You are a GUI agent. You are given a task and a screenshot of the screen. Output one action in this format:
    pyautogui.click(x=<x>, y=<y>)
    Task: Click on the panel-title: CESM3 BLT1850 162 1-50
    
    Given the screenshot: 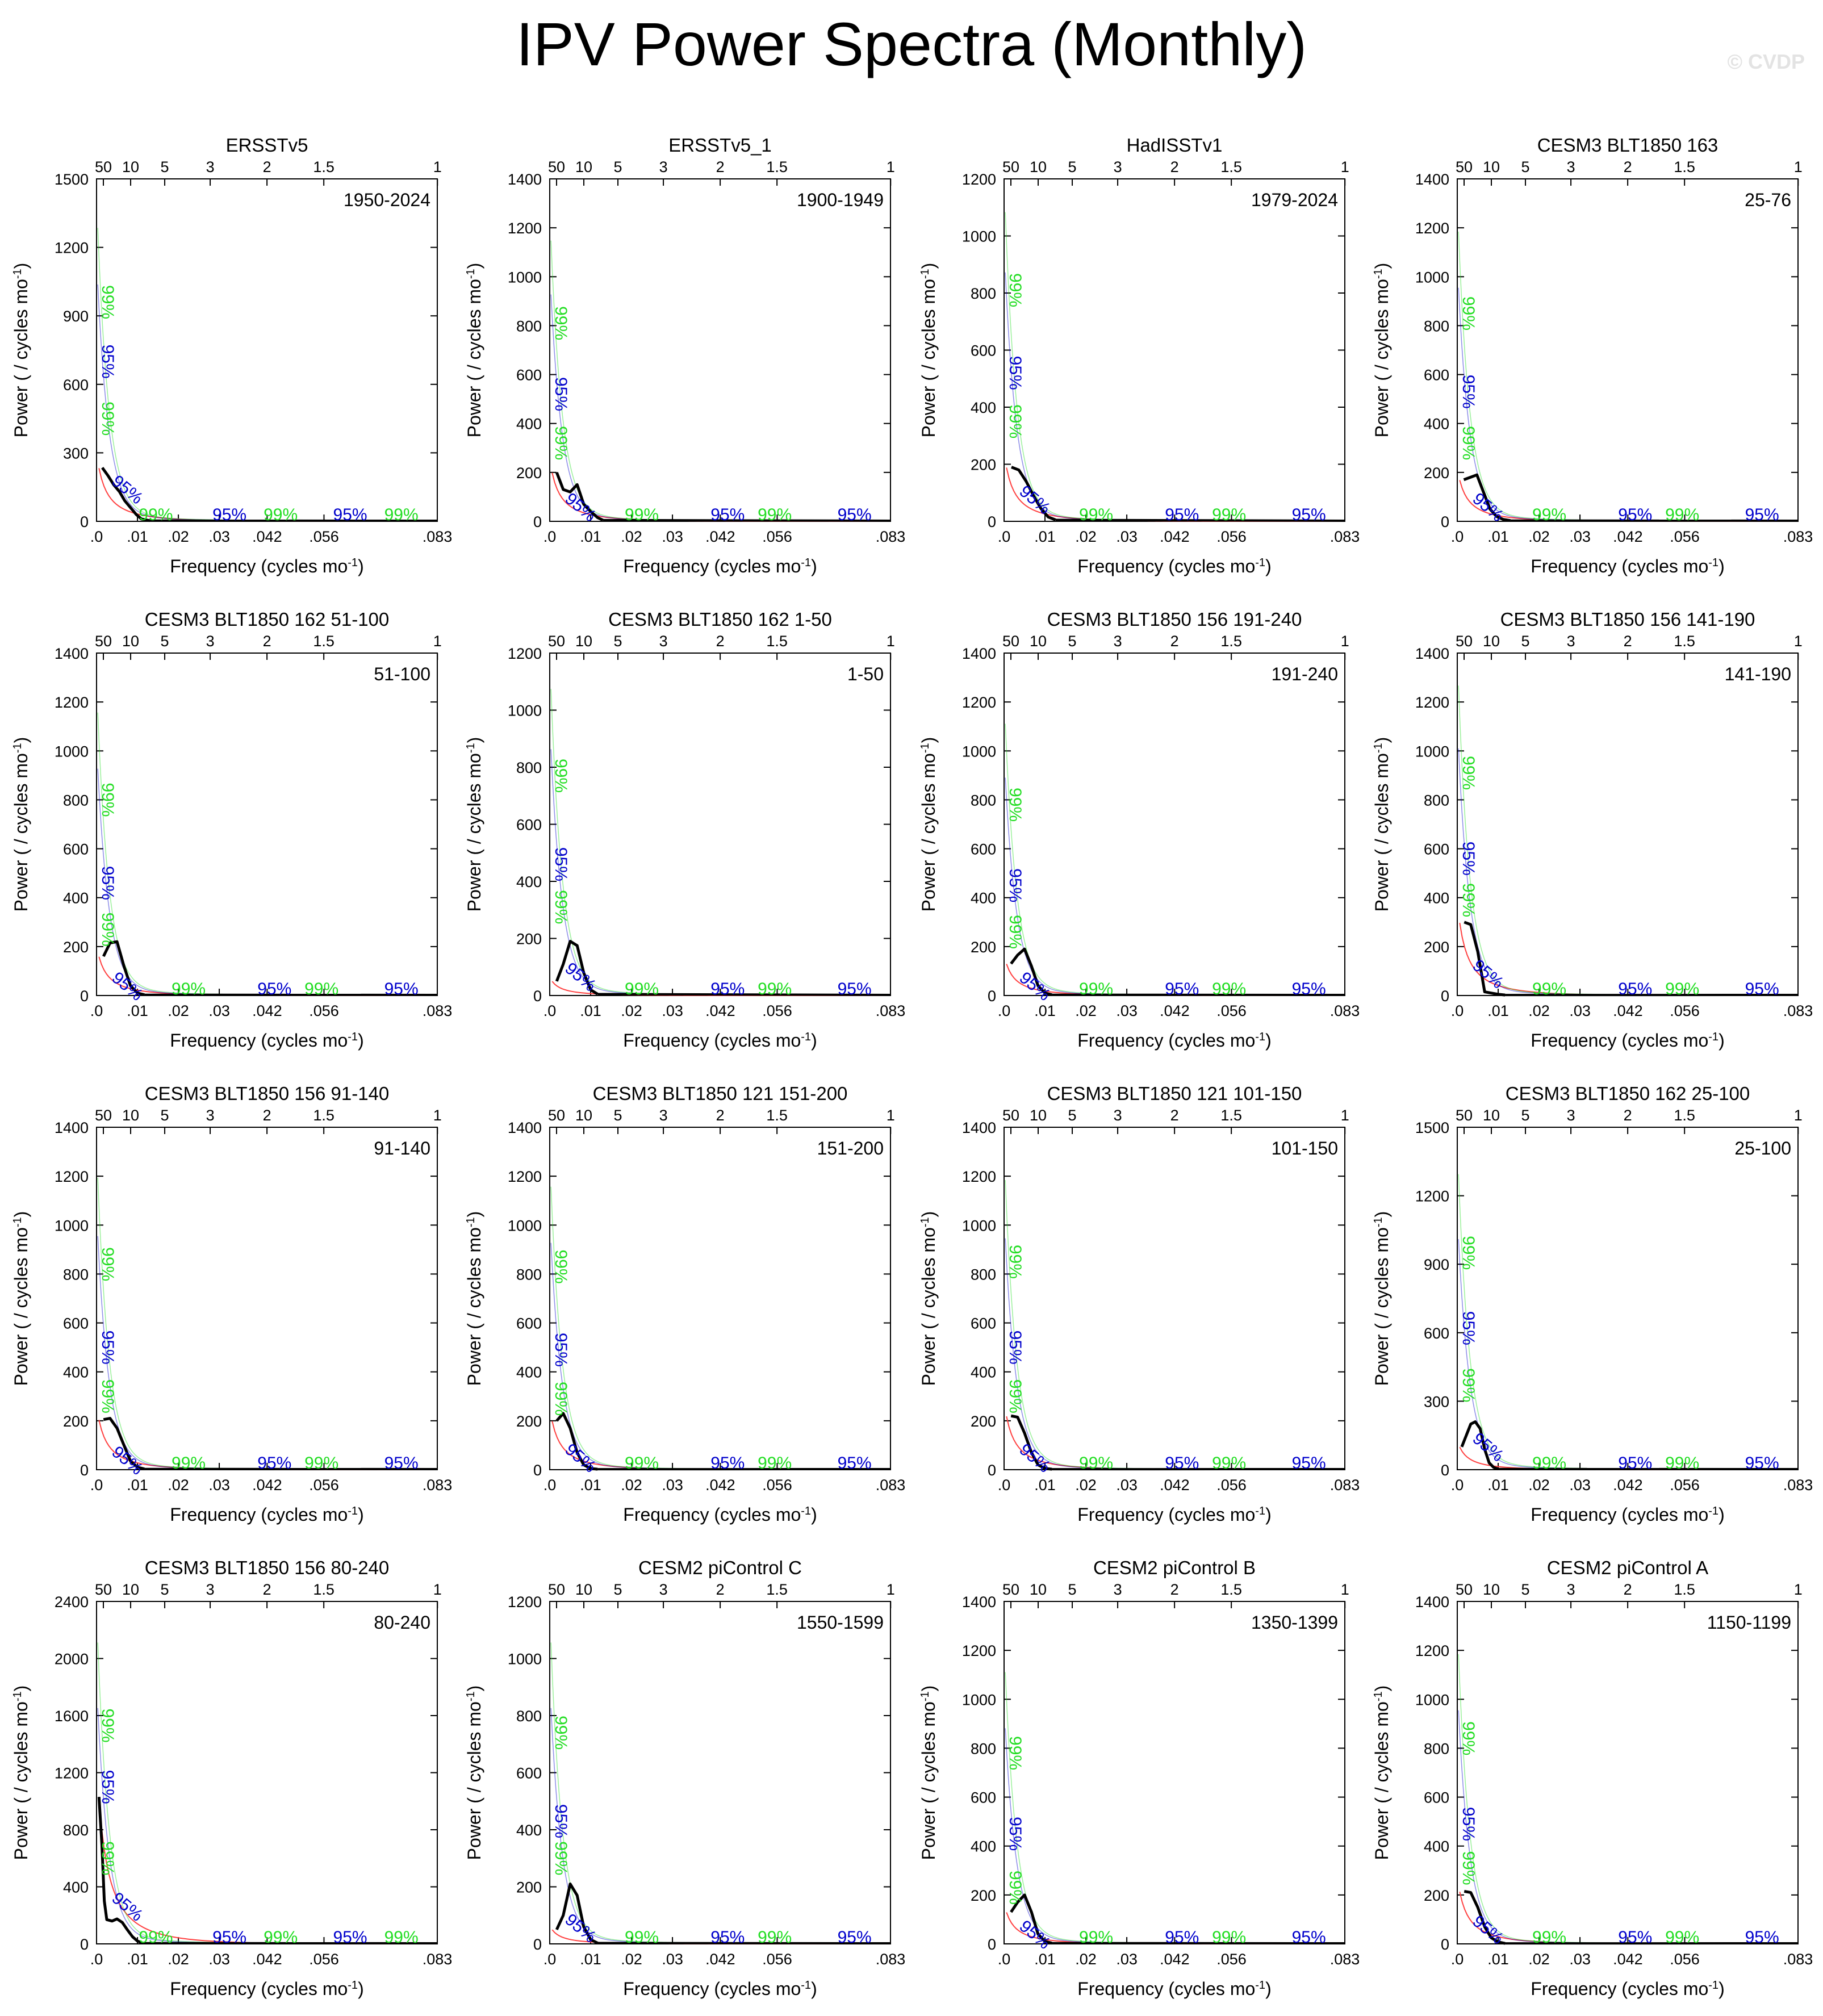 What is the action you would take?
    pyautogui.click(x=720, y=619)
    